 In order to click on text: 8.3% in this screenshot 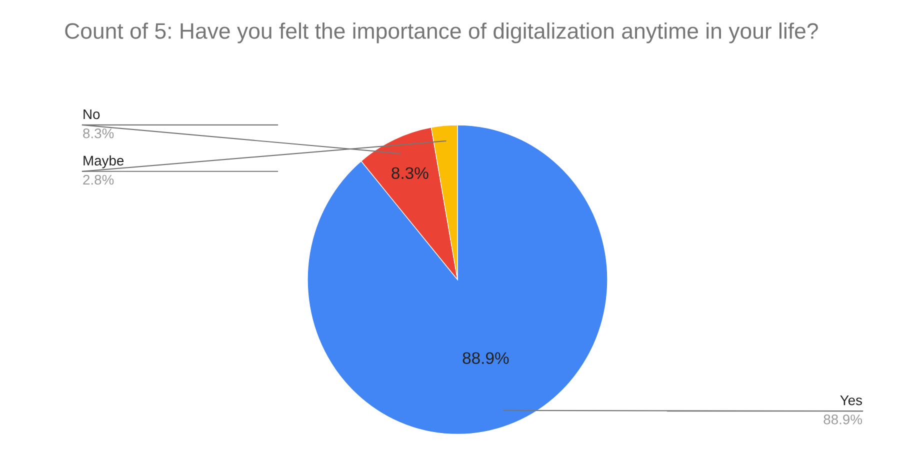, I will do `click(98, 133)`.